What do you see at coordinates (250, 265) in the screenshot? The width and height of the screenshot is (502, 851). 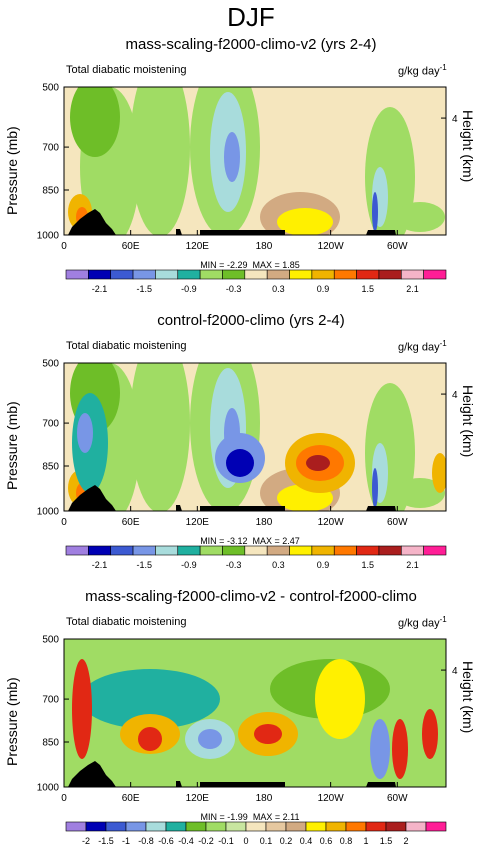 I see `panel-1-minmax: MIN = -2.29 MAX = 1.85` at bounding box center [250, 265].